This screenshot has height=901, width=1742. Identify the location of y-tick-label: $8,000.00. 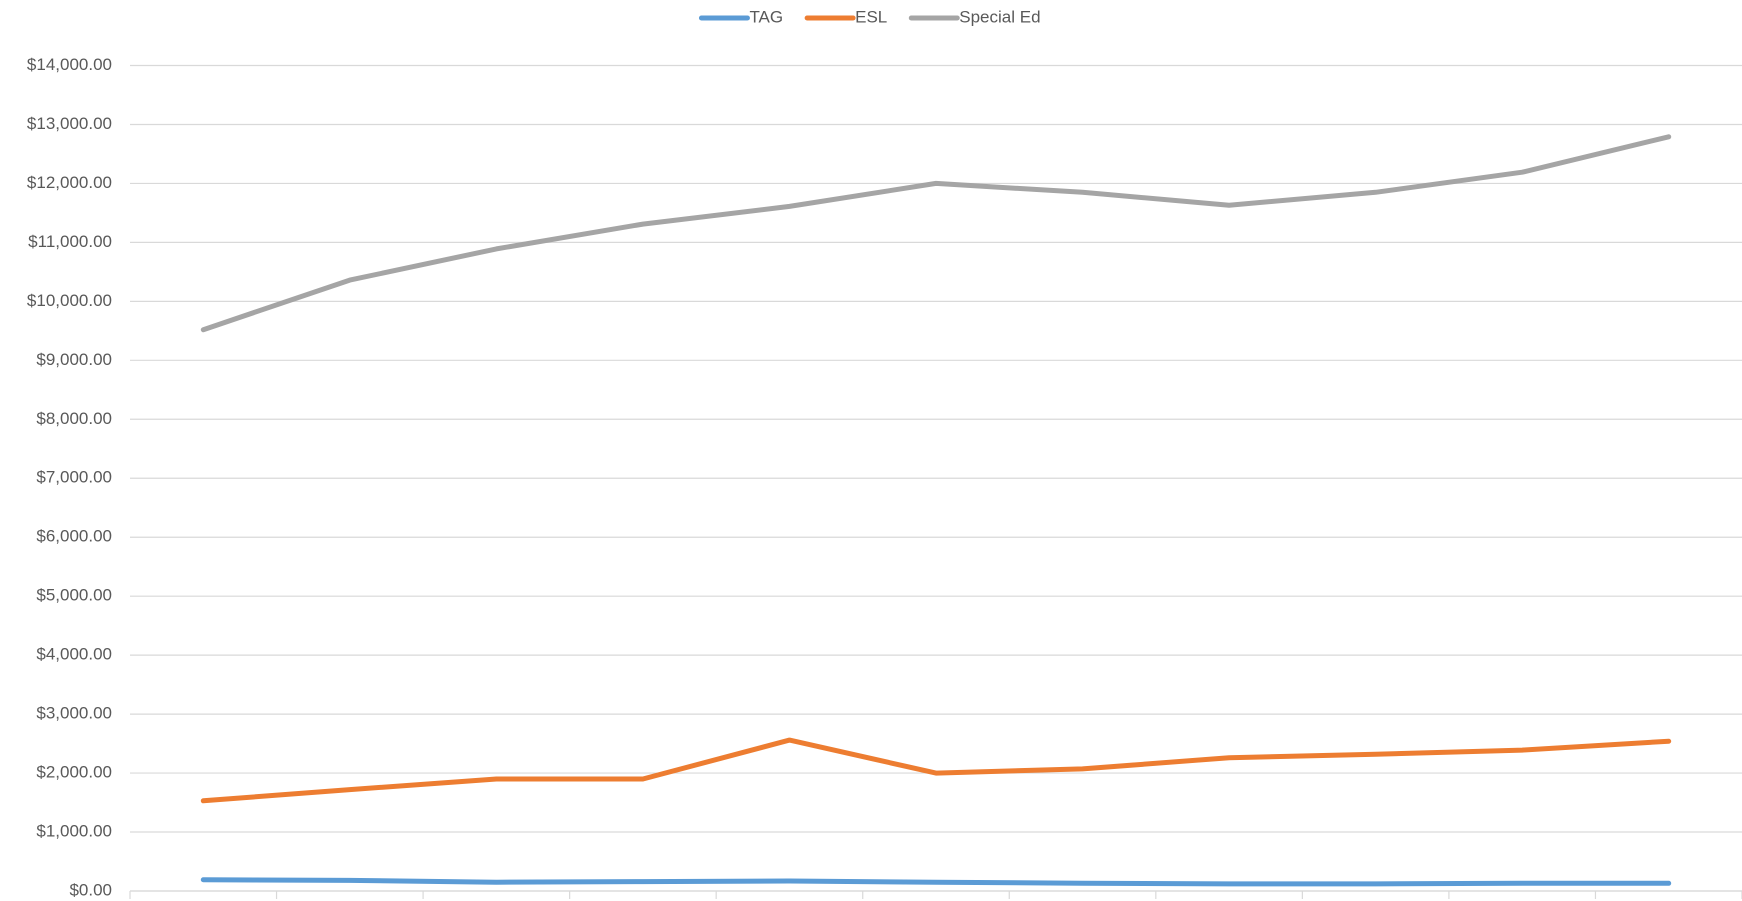
(74, 418).